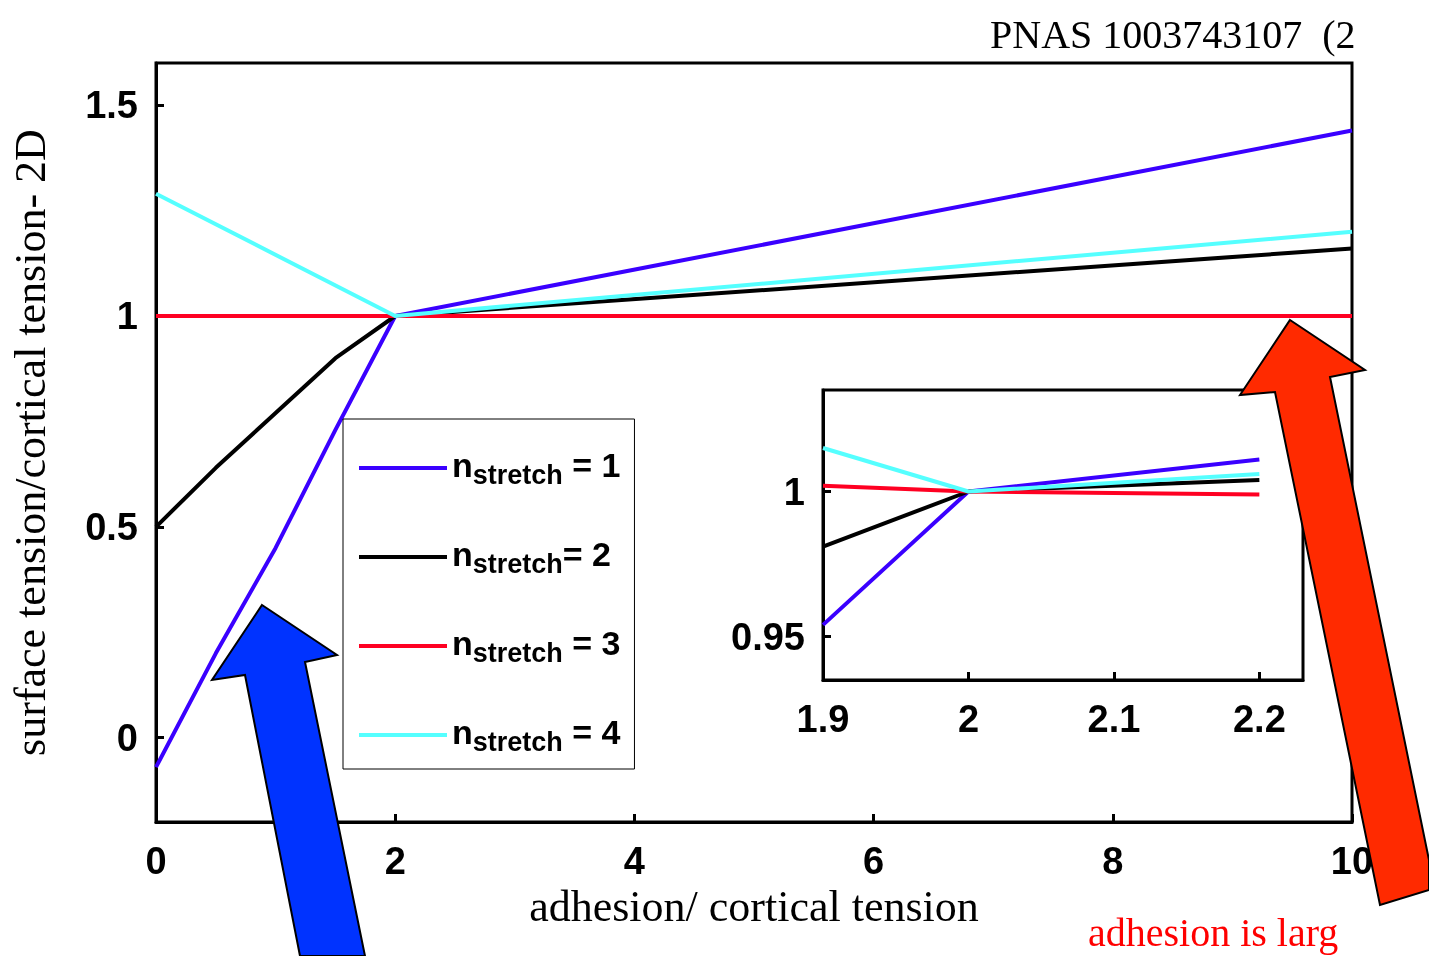 The image size is (1429, 956). Describe the element at coordinates (1213, 932) in the screenshot. I see `text: adhesion is larg` at that location.